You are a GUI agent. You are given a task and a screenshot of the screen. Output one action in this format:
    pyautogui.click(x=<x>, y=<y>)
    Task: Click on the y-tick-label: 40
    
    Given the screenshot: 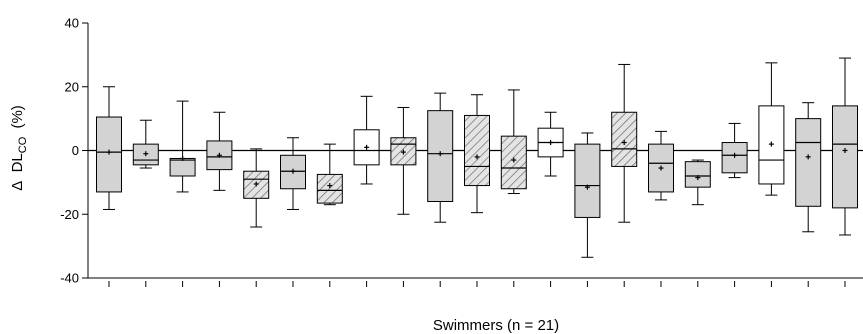 What is the action you would take?
    pyautogui.click(x=72, y=23)
    